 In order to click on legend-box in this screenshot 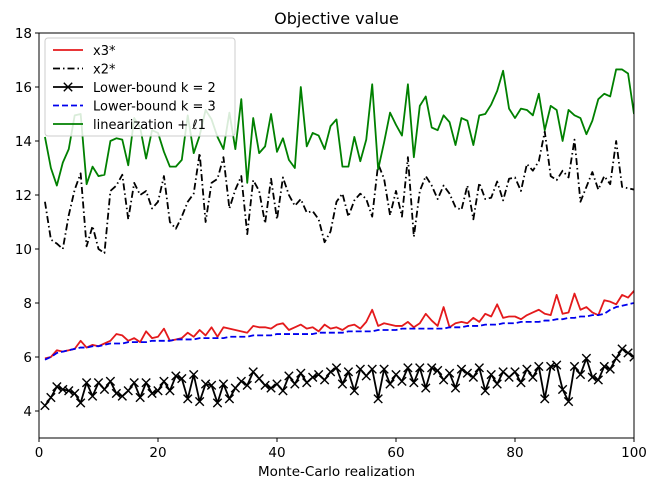, I will do `click(140, 87)`.